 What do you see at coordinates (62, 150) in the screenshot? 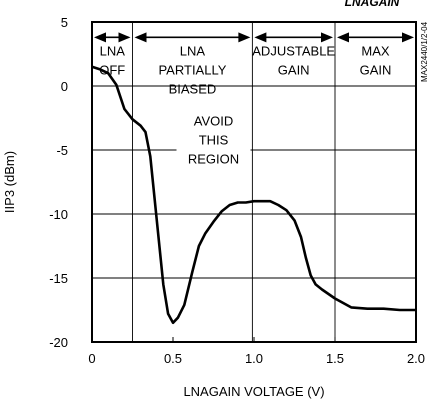
I see `y-tick-label: -5` at bounding box center [62, 150].